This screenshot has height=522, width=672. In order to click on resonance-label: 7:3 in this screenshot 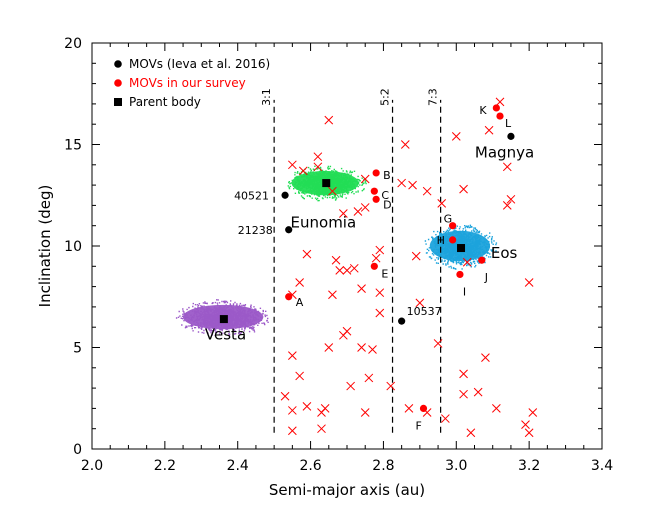, I will do `click(433, 97)`.